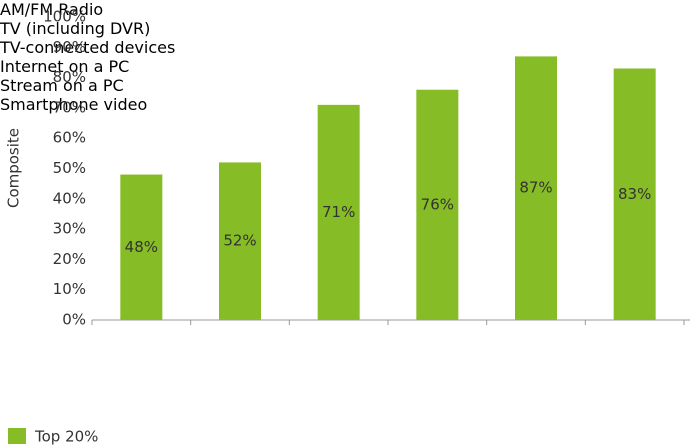 Image resolution: width=690 pixels, height=448 pixels. I want to click on x-tick-label: Smartphone video, so click(74, 104).